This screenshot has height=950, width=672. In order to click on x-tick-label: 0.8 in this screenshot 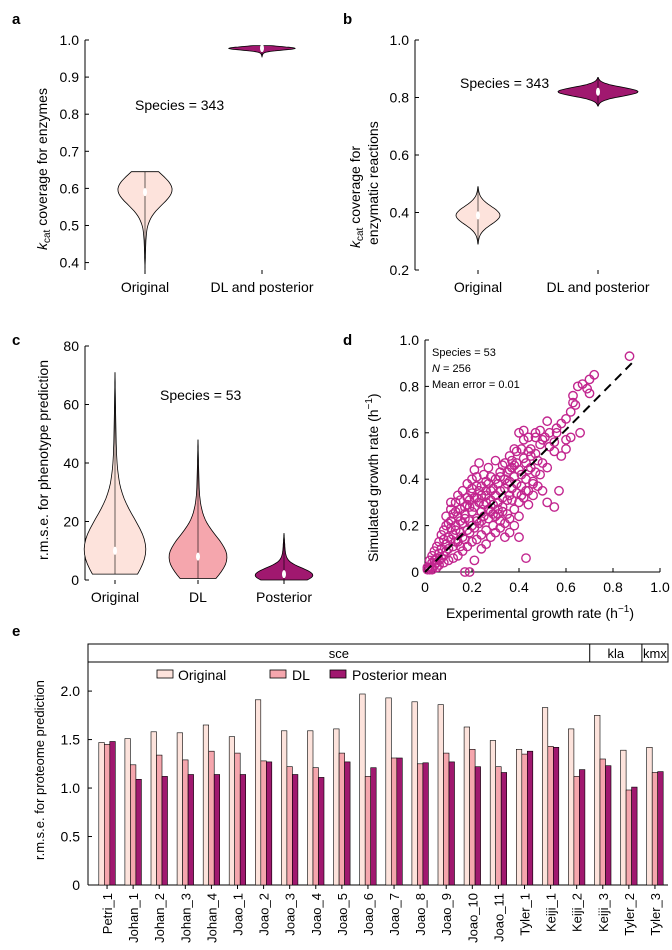, I will do `click(613, 587)`.